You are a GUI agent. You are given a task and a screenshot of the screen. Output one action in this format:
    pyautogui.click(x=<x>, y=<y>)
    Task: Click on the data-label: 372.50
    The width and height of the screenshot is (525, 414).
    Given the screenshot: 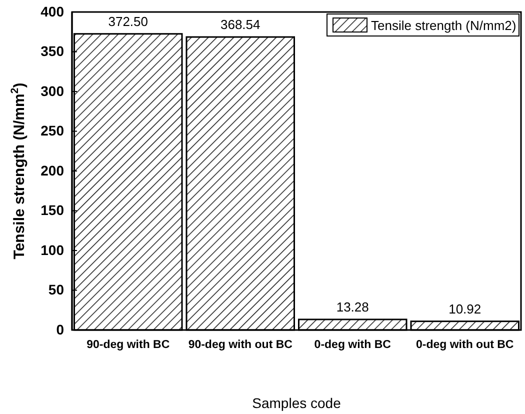 What is the action you would take?
    pyautogui.click(x=128, y=21)
    